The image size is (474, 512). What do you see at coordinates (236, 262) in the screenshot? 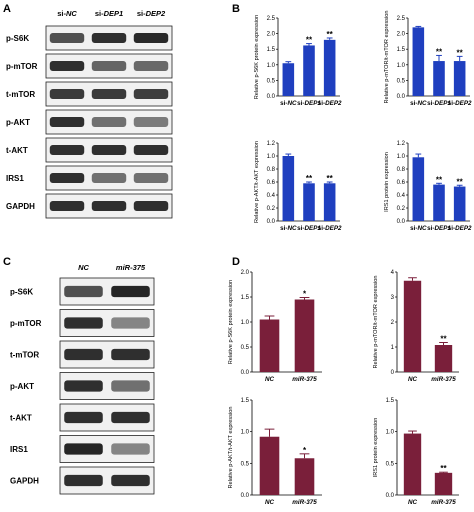
I see `panel-letter-d: D` at bounding box center [236, 262].